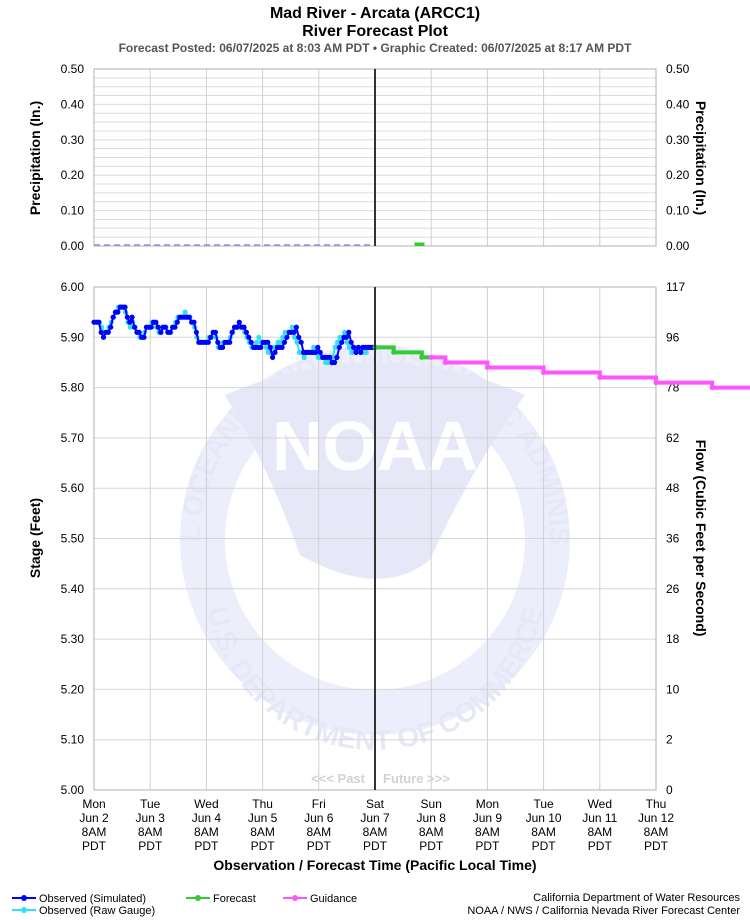 This screenshot has width=750, height=920. Describe the element at coordinates (431, 804) in the screenshot. I see `x-tick-label: Sun` at that location.